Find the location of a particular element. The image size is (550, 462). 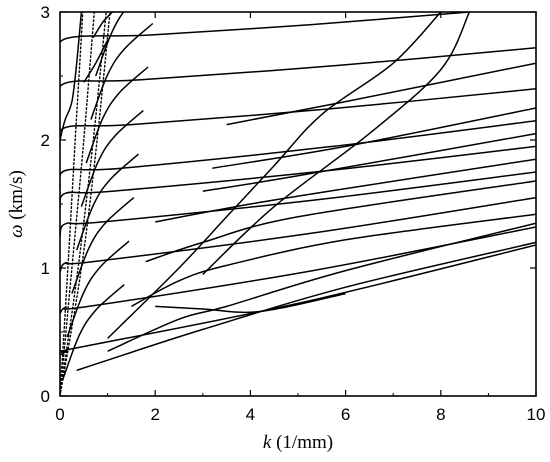

x-tick-label: 2 is located at coordinates (154, 414).